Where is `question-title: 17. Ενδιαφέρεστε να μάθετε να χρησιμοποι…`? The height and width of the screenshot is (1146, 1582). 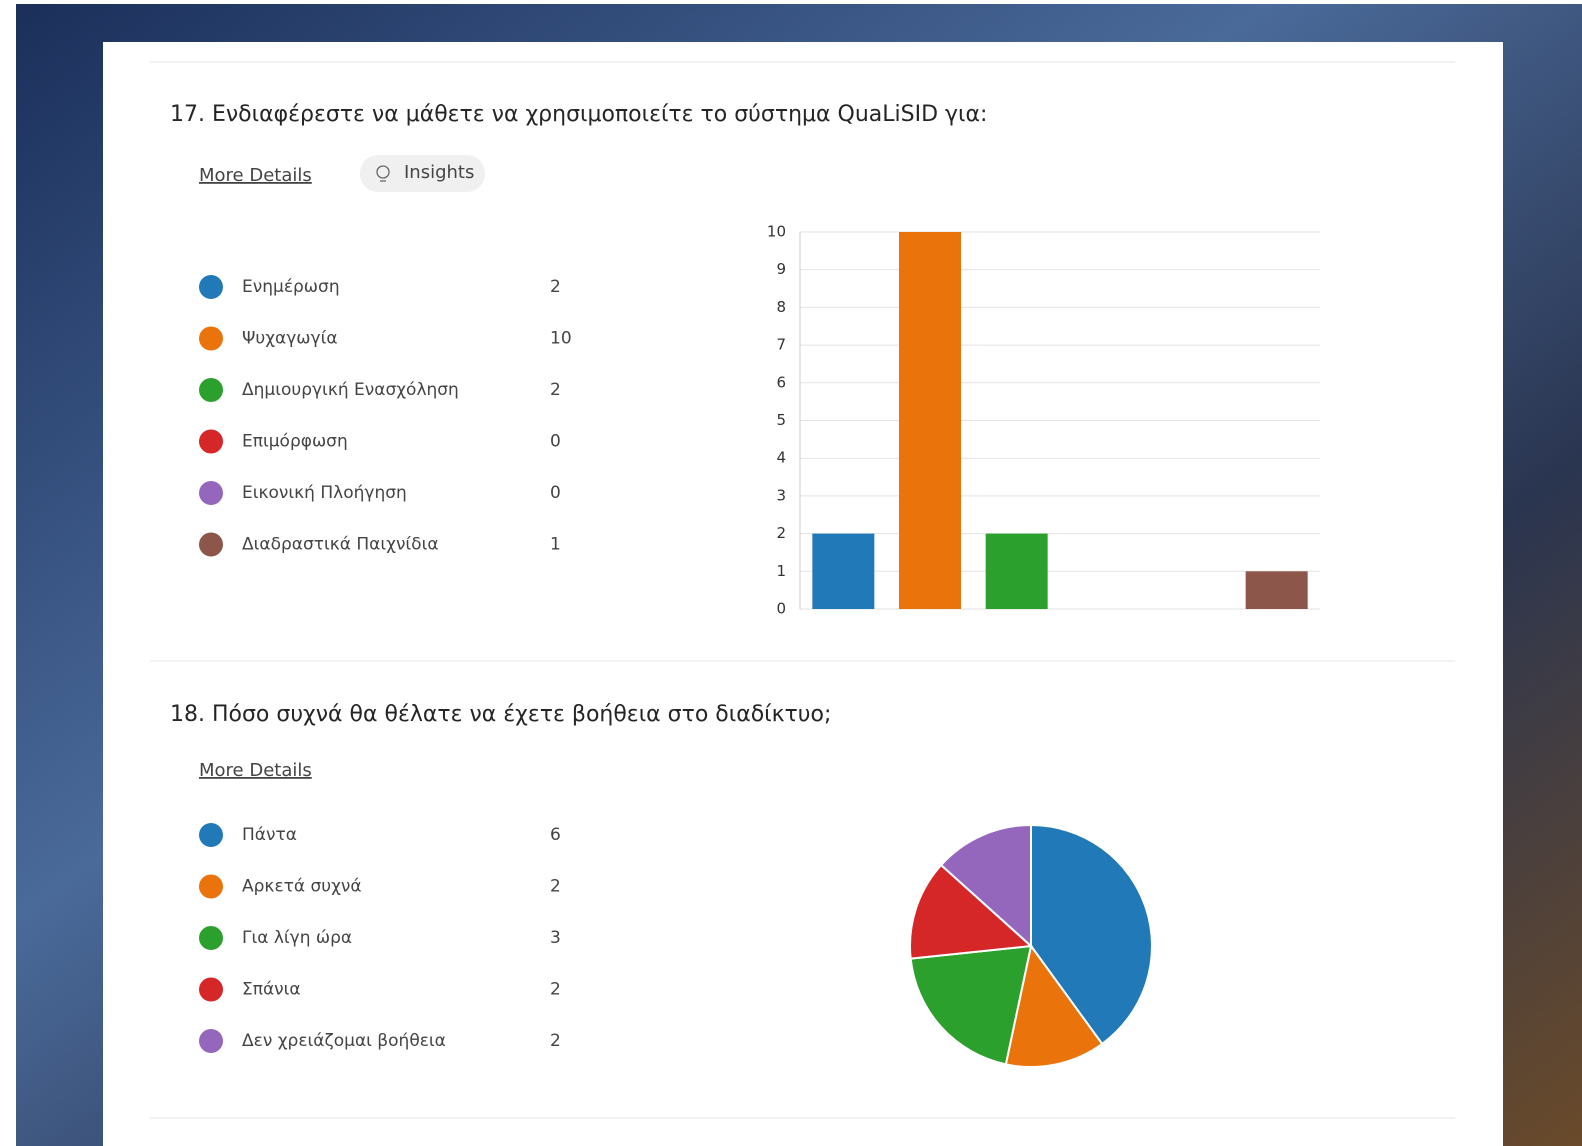
question-title: 17. Ενδιαφέρεστε να μάθετε να χρησιμοποι… is located at coordinates (578, 114).